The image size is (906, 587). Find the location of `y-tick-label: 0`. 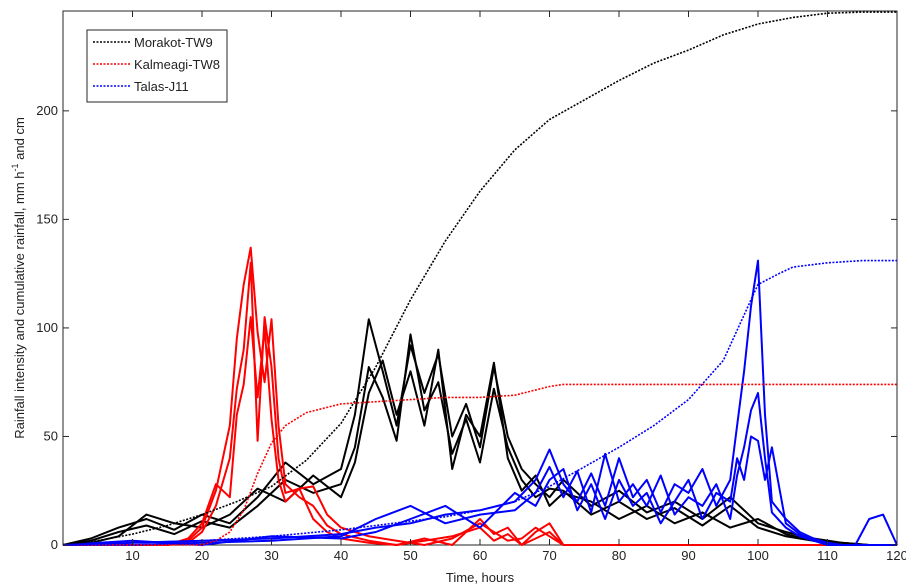

y-tick-label: 0 is located at coordinates (54, 544).